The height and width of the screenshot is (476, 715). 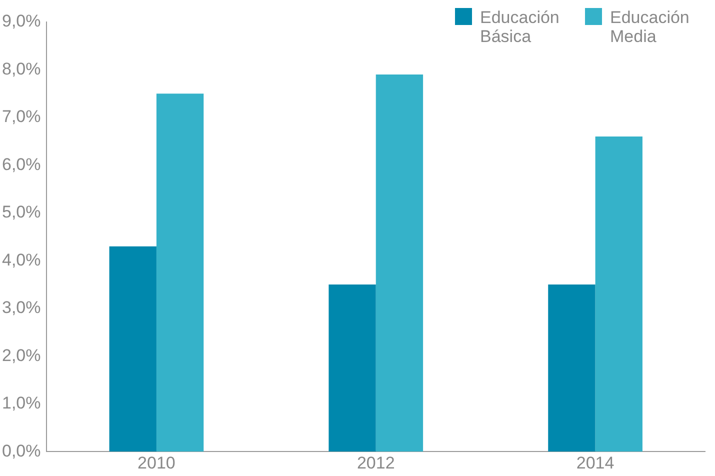 I want to click on y-tick-label: 4,0%, so click(x=21, y=260).